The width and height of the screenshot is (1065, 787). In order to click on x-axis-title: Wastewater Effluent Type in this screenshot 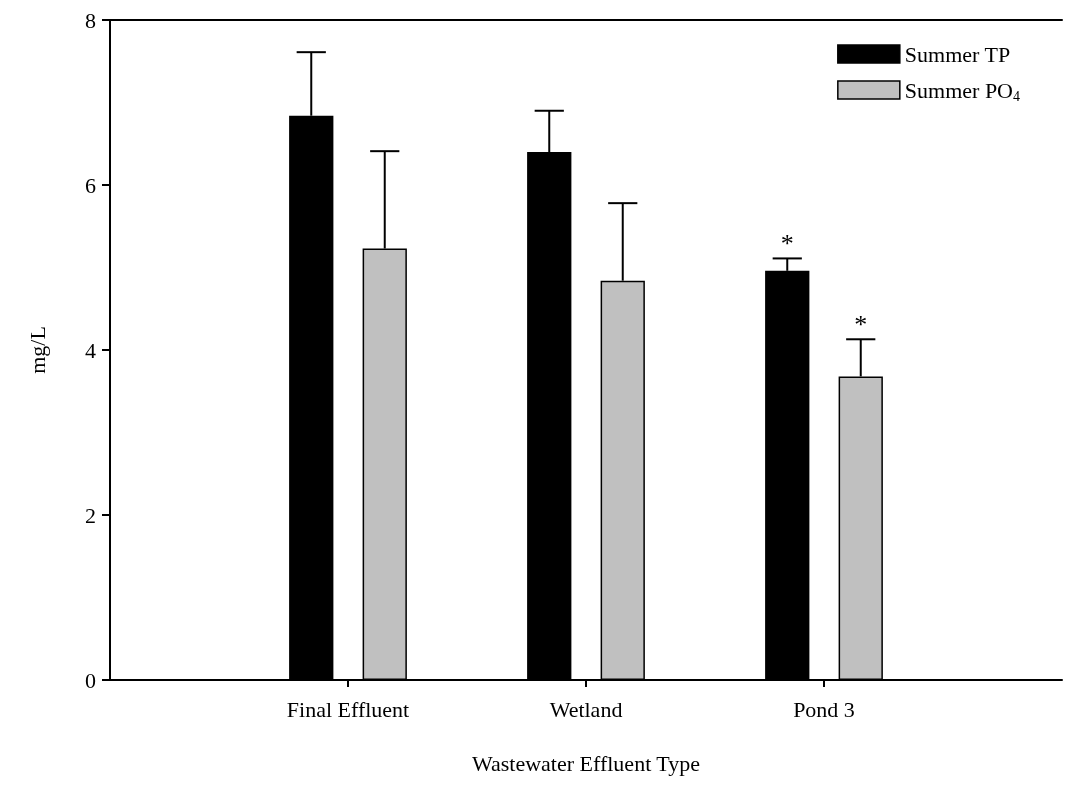, I will do `click(586, 763)`.